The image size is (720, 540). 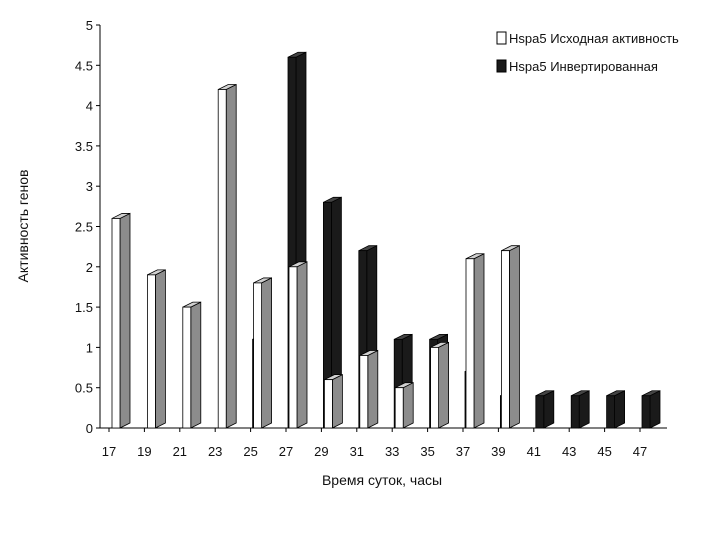 What do you see at coordinates (250, 451) in the screenshot?
I see `x-tick-label: 25` at bounding box center [250, 451].